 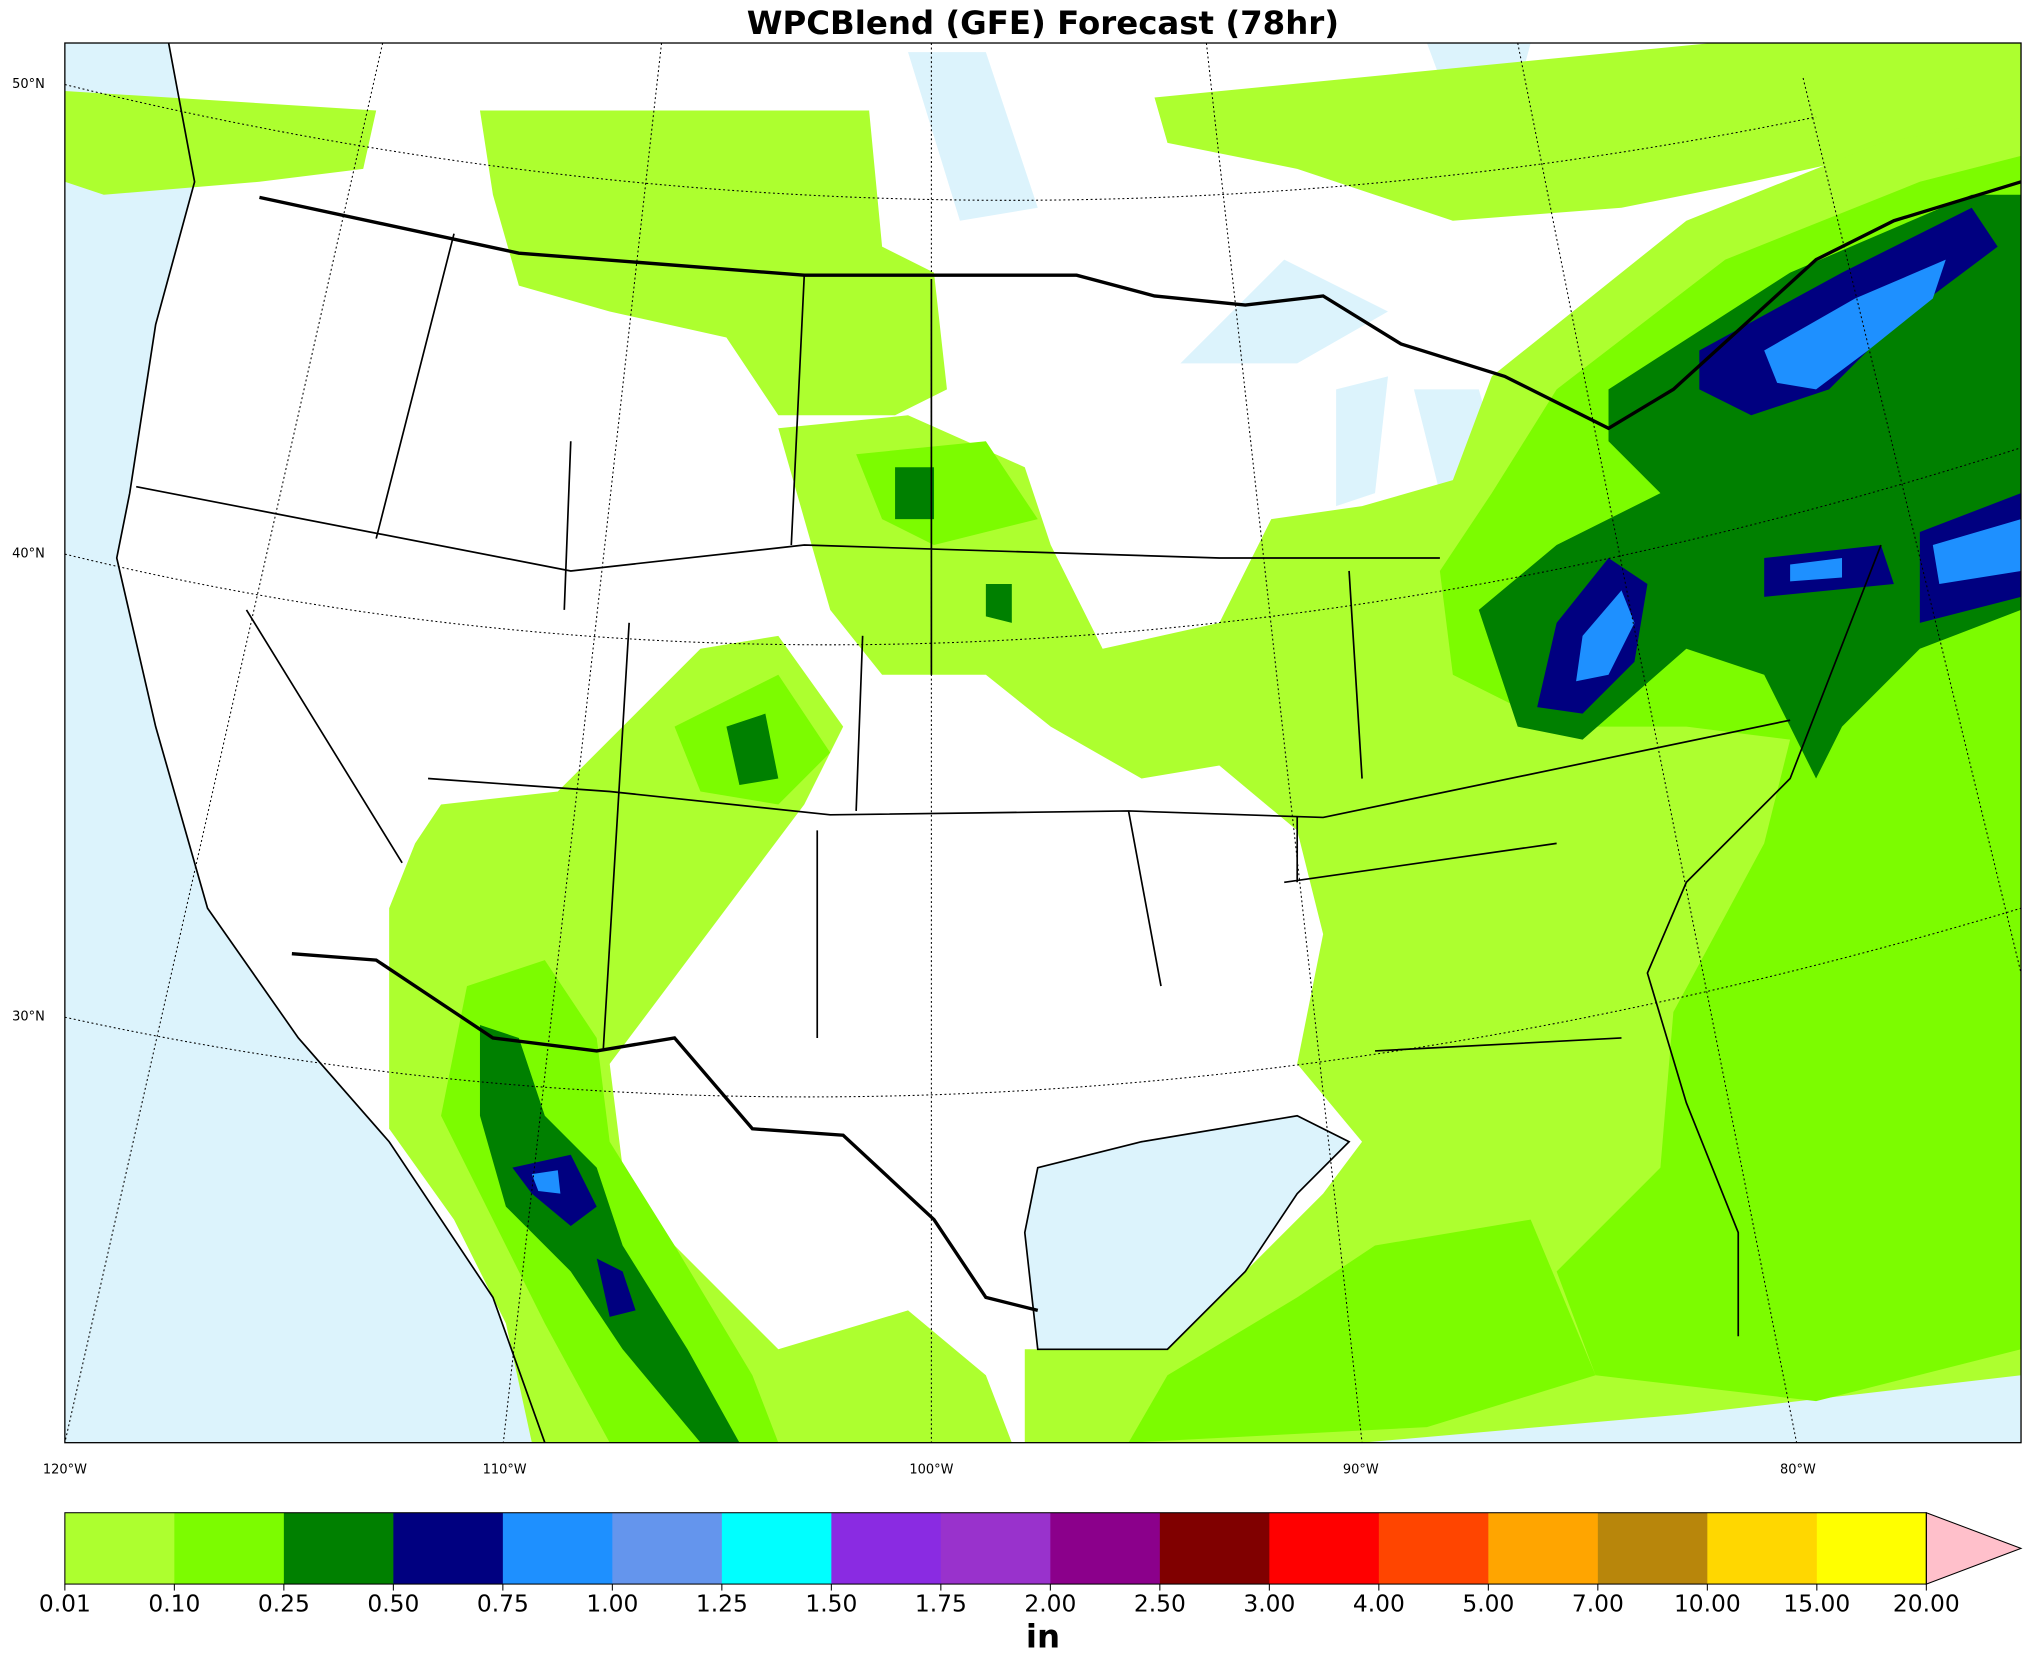 What do you see at coordinates (1798, 1469) in the screenshot?
I see `lon-label: 80°W` at bounding box center [1798, 1469].